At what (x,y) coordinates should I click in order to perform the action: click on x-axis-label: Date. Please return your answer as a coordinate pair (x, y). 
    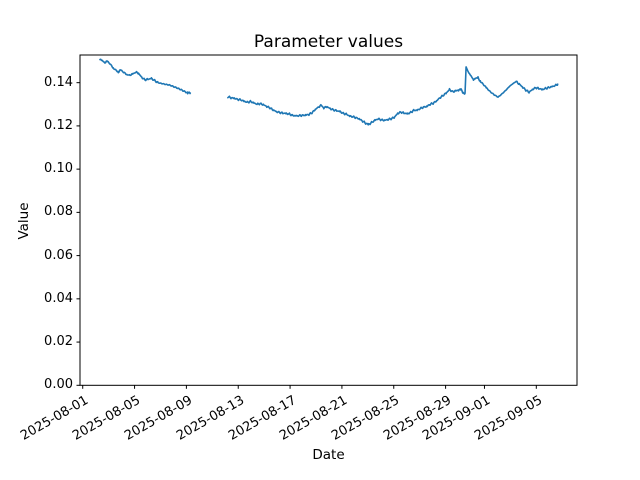
    Looking at the image, I should click on (328, 455).